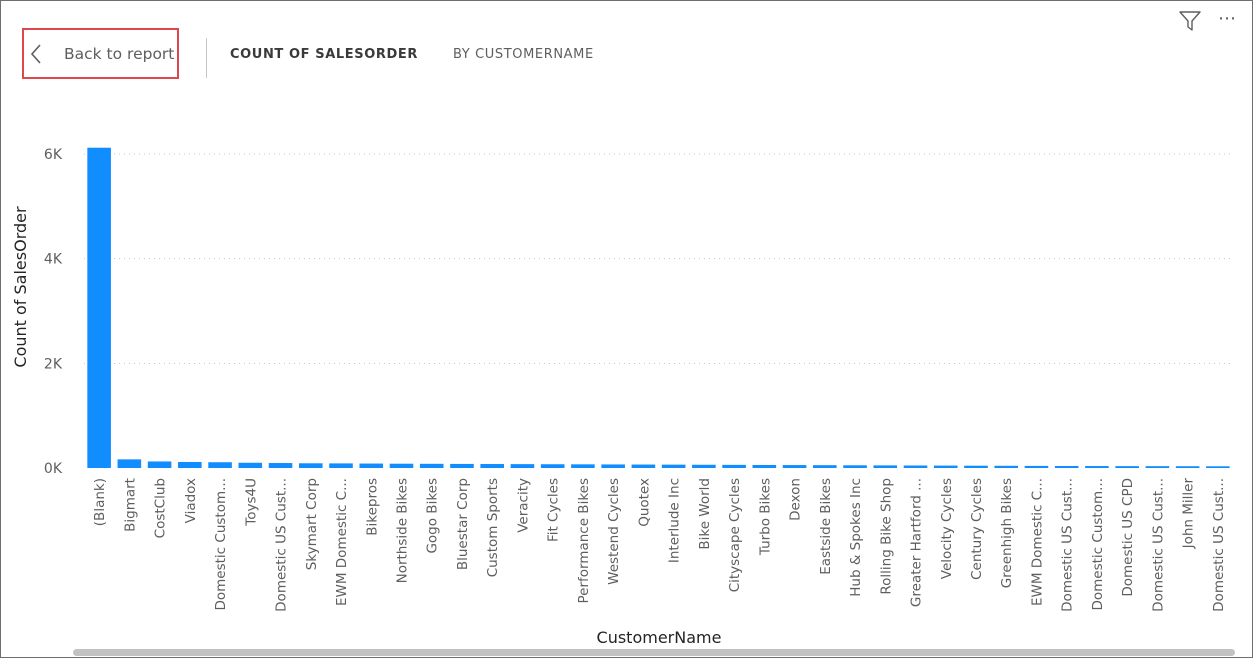  Describe the element at coordinates (206, 58) in the screenshot. I see `header-divider` at that location.